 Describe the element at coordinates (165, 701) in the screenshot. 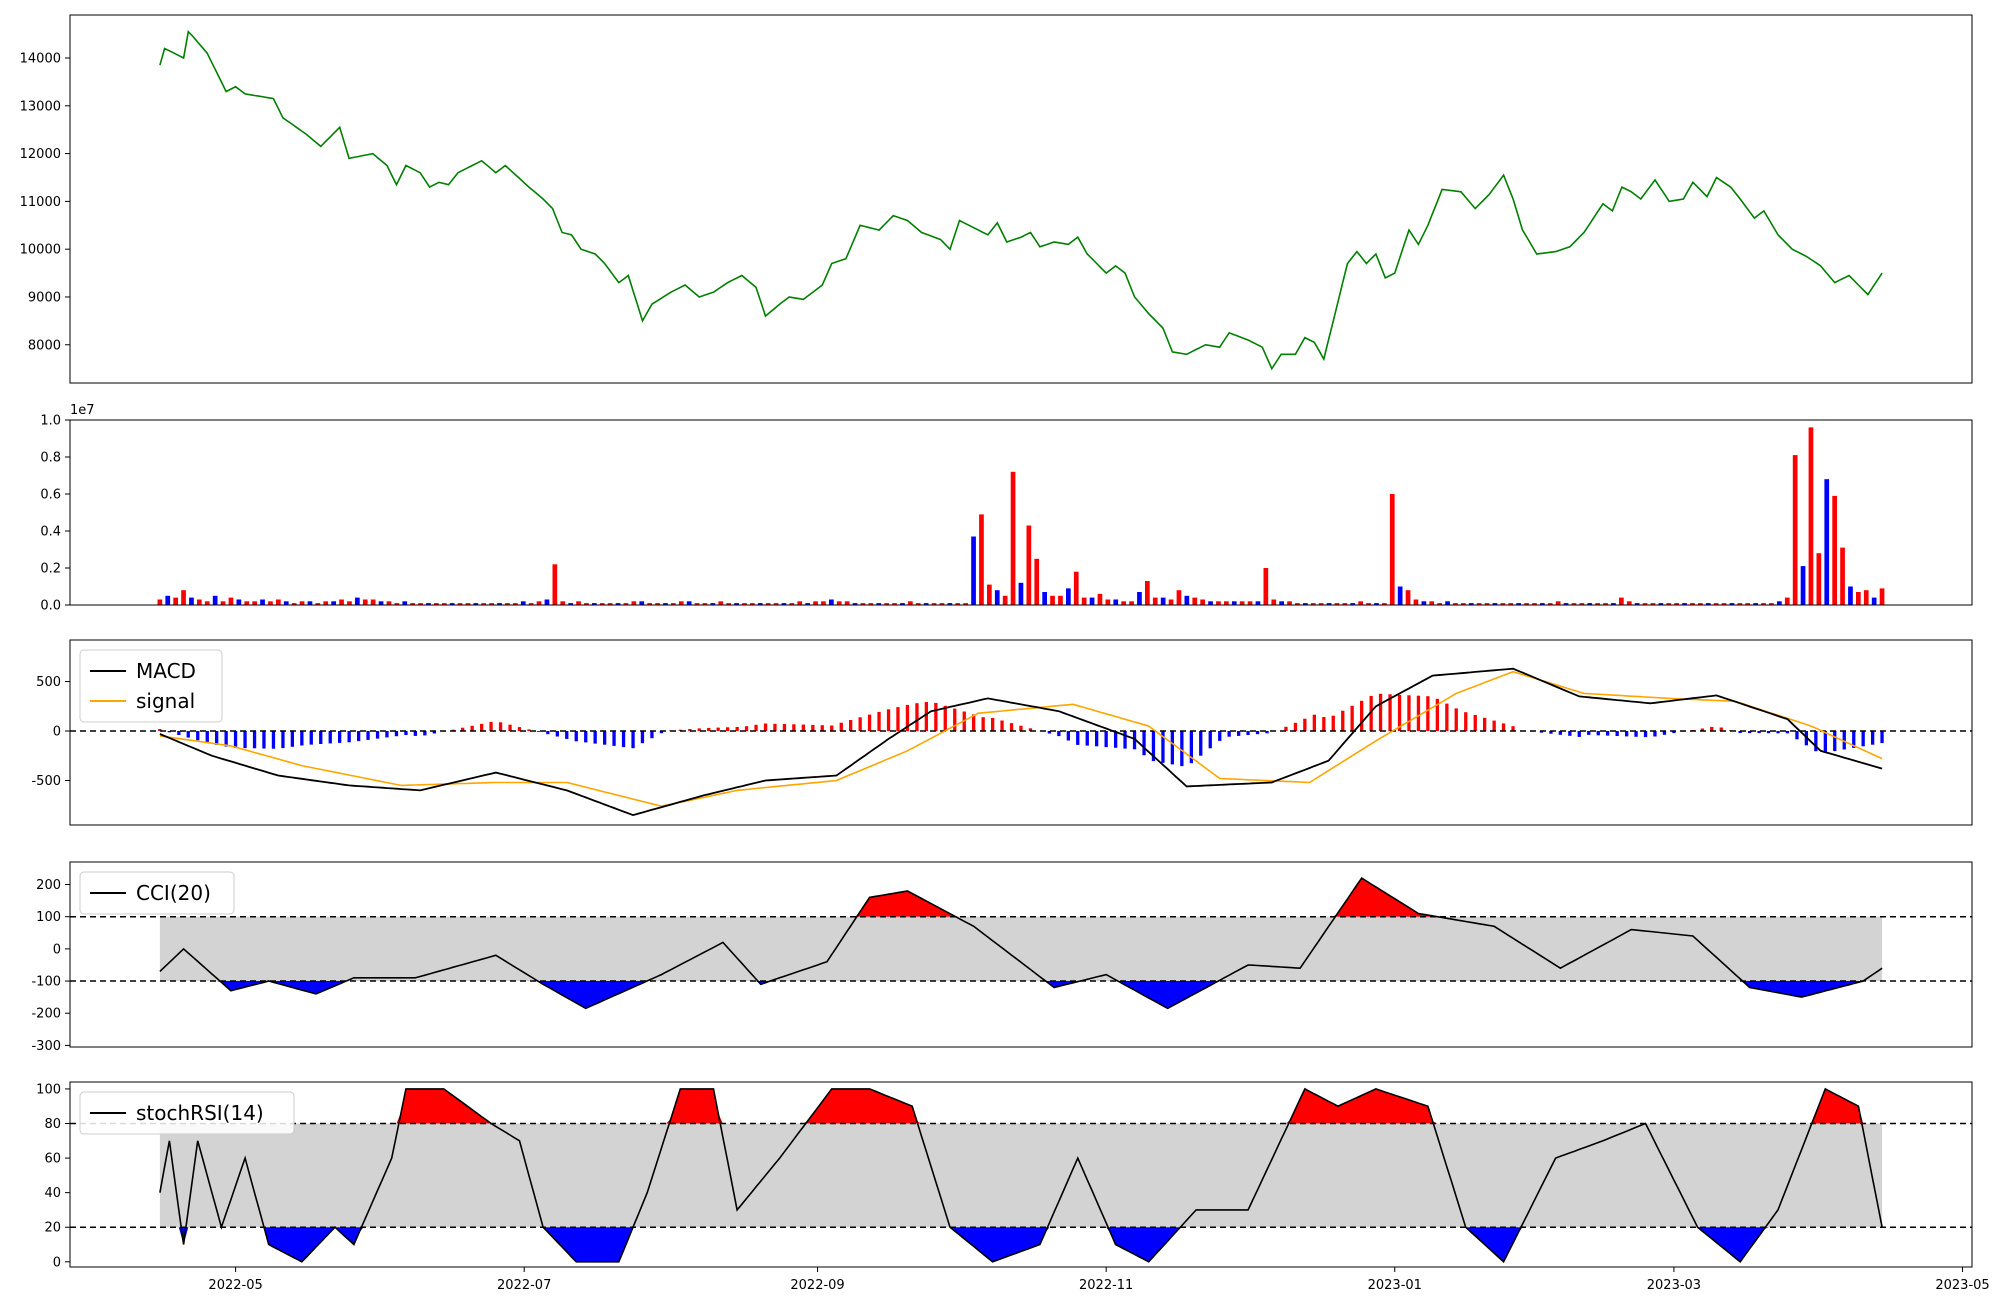

I see `legend-label: signal` at that location.